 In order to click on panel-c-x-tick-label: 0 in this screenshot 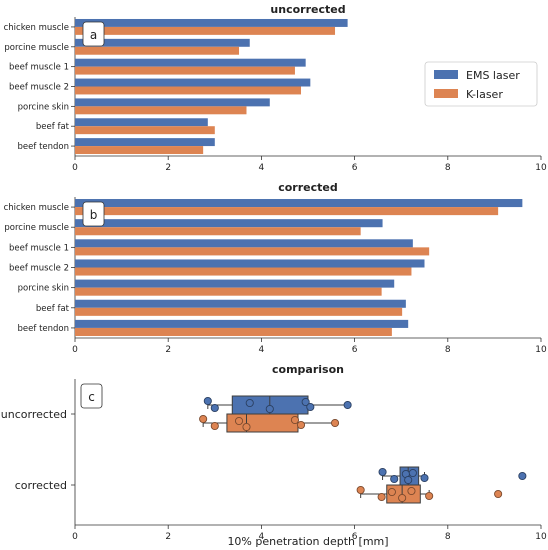, I will do `click(75, 537)`.